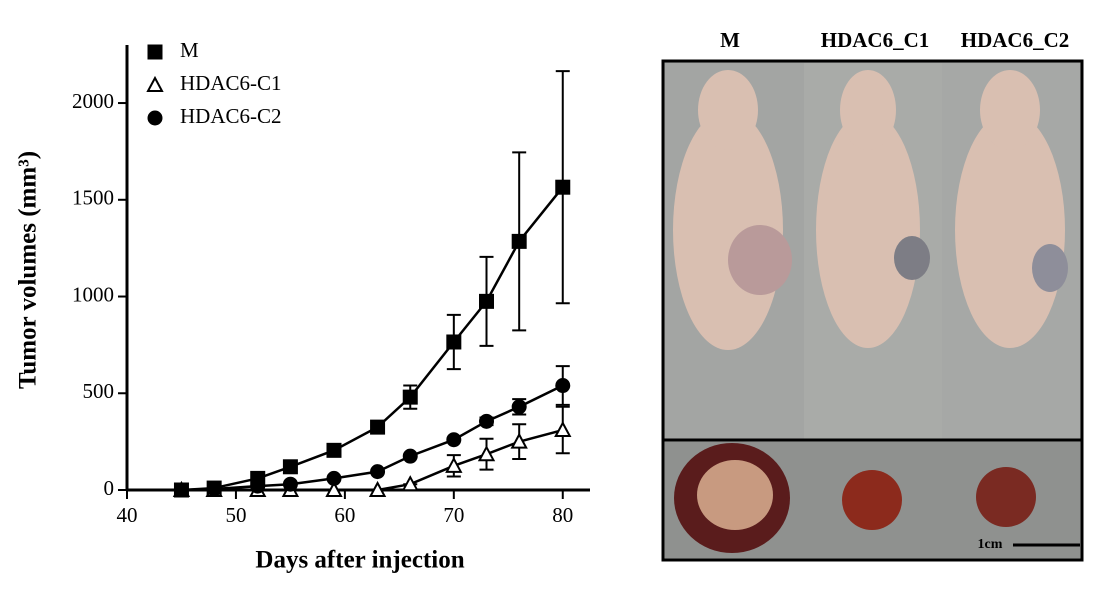 The width and height of the screenshot is (1096, 596). I want to click on y-tick-label: 1500, so click(93, 198).